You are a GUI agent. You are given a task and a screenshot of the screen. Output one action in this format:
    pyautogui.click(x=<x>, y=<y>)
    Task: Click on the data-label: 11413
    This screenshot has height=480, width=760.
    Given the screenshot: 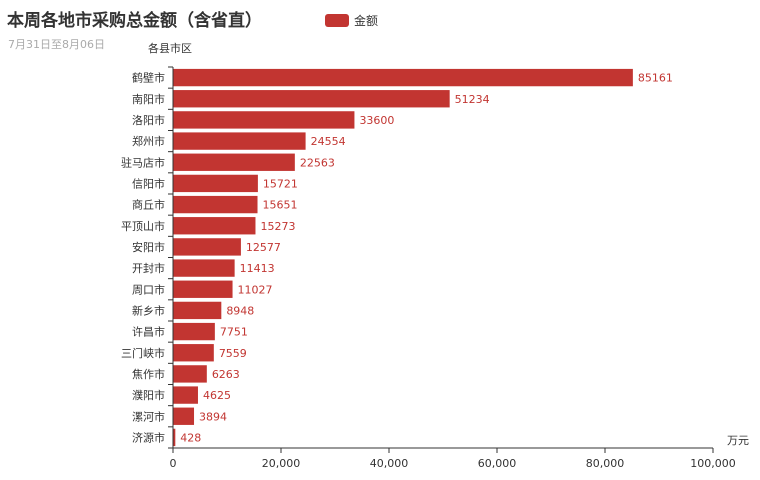 What is the action you would take?
    pyautogui.click(x=257, y=268)
    